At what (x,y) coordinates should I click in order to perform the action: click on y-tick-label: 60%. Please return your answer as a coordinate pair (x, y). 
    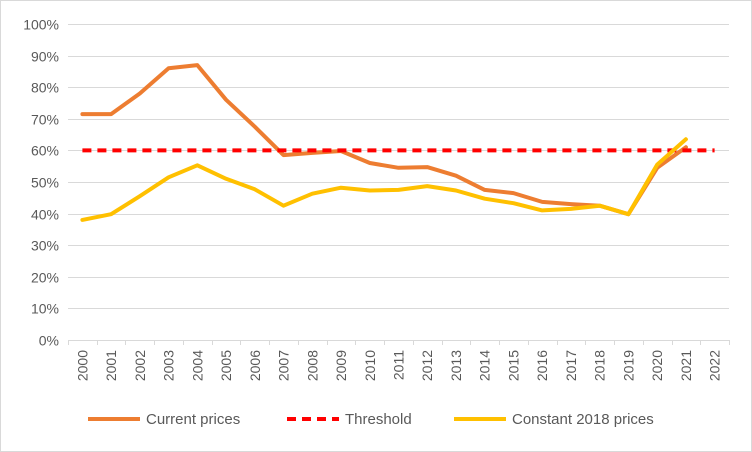
    Looking at the image, I should click on (45, 151).